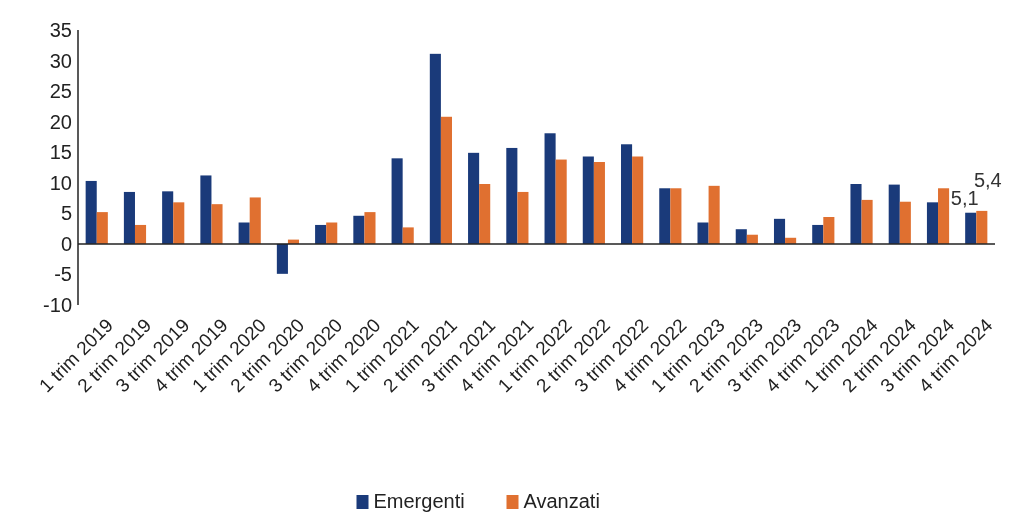 The width and height of the screenshot is (1013, 522). I want to click on y-tick-label: -10, so click(57, 305).